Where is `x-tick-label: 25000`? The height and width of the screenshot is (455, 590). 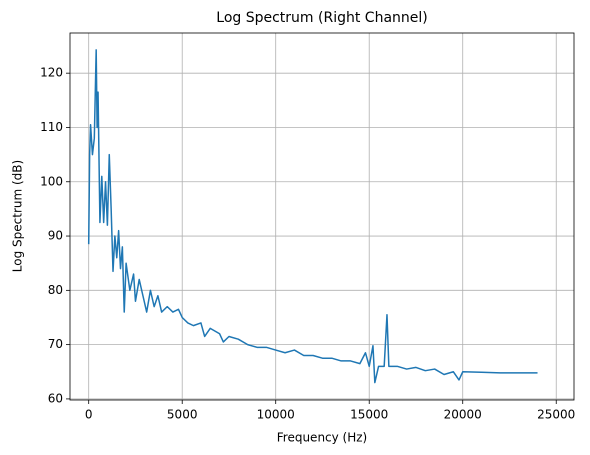
x-tick-label: 25000 is located at coordinates (556, 415).